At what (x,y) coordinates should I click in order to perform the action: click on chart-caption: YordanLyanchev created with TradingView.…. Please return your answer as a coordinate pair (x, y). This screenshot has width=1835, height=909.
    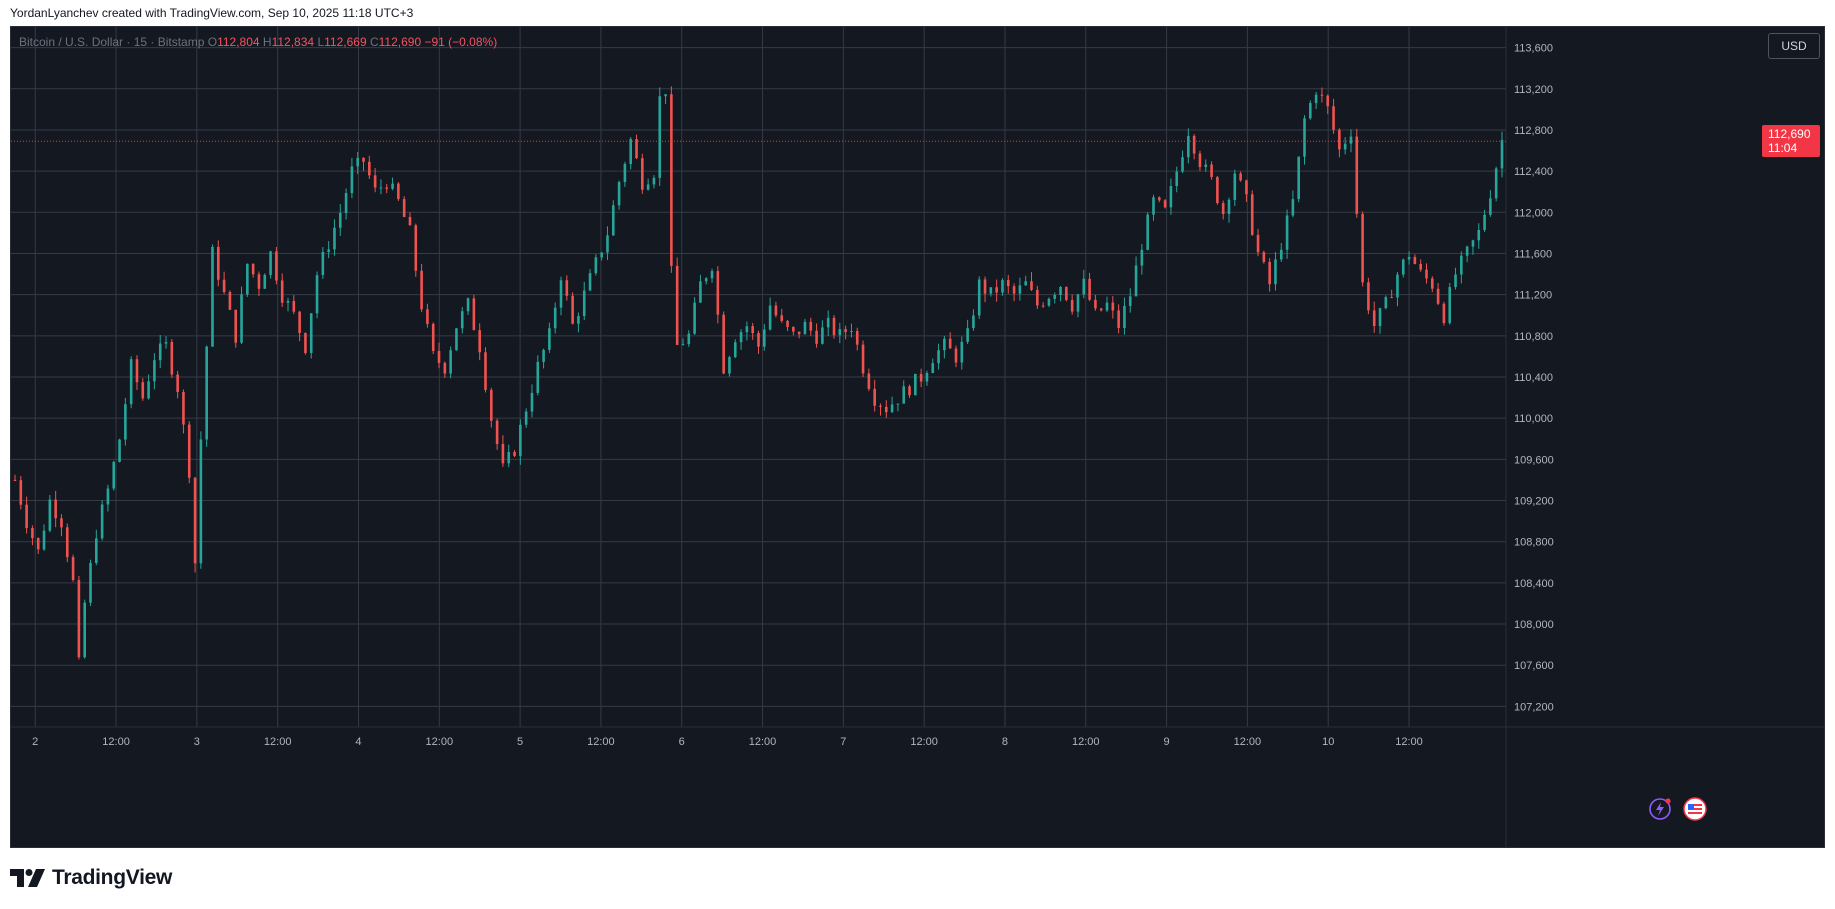
    Looking at the image, I should click on (212, 13).